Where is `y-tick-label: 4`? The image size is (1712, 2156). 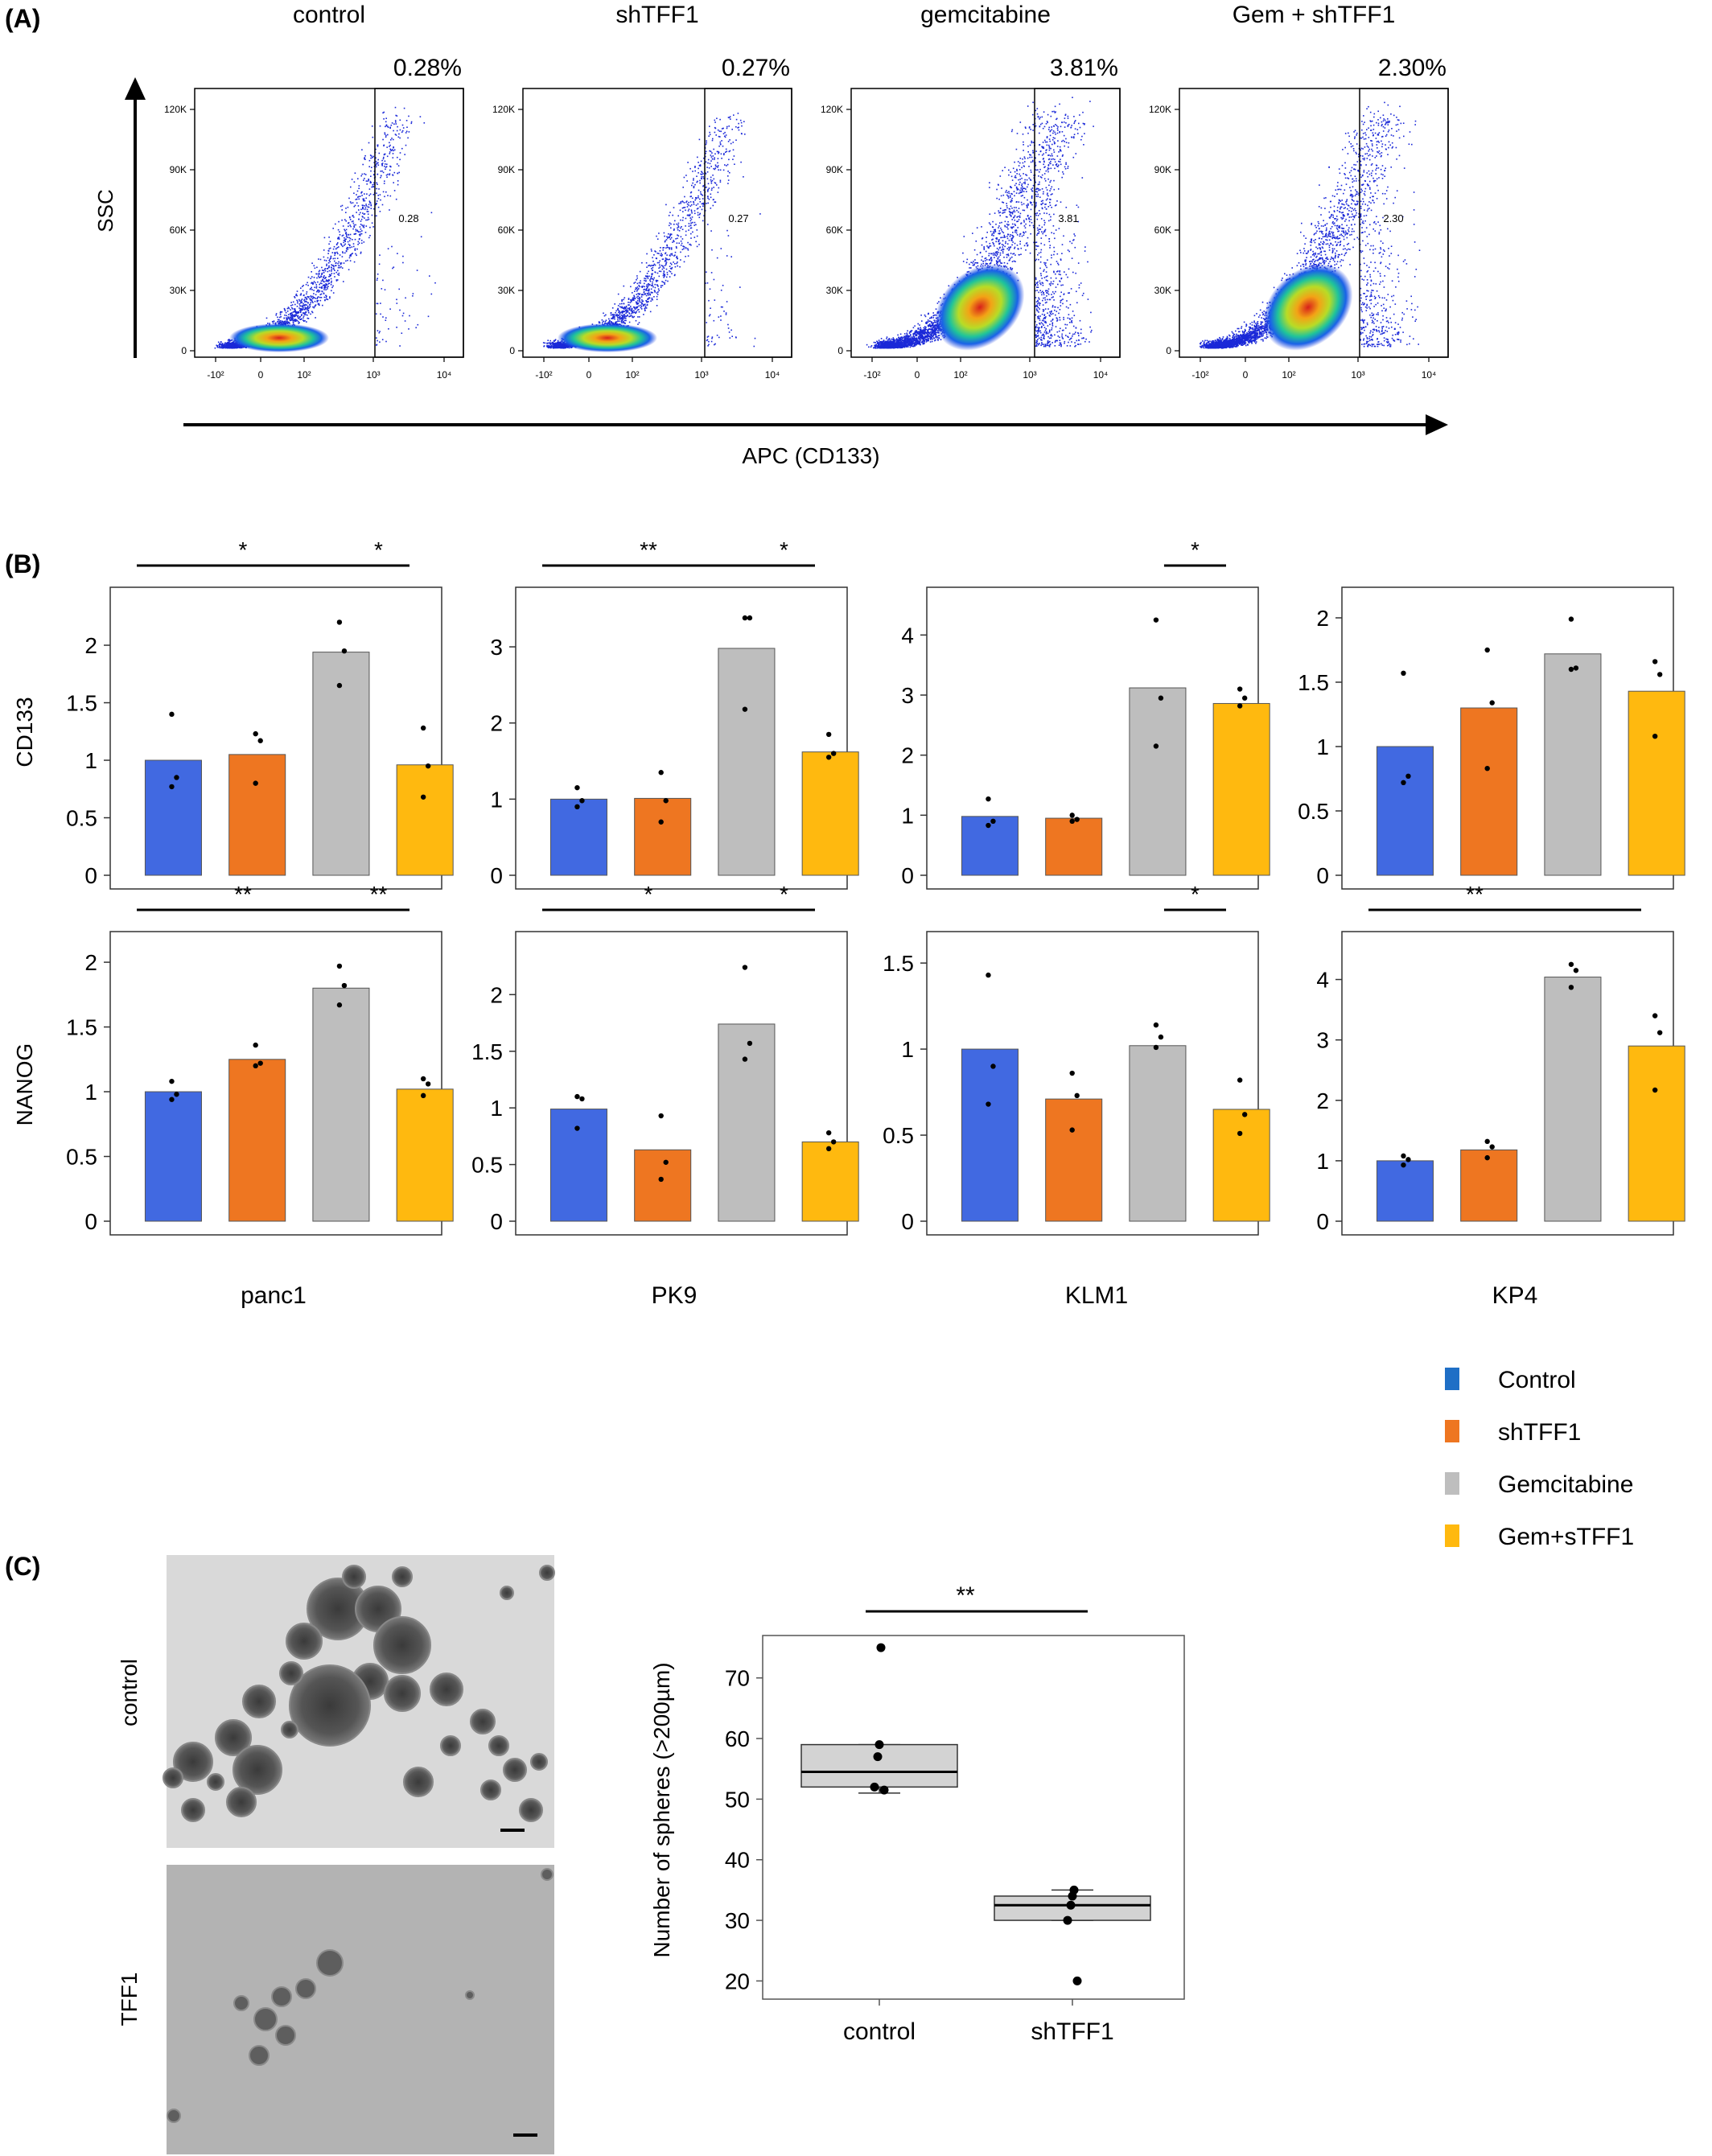
y-tick-label: 4 is located at coordinates (1322, 980).